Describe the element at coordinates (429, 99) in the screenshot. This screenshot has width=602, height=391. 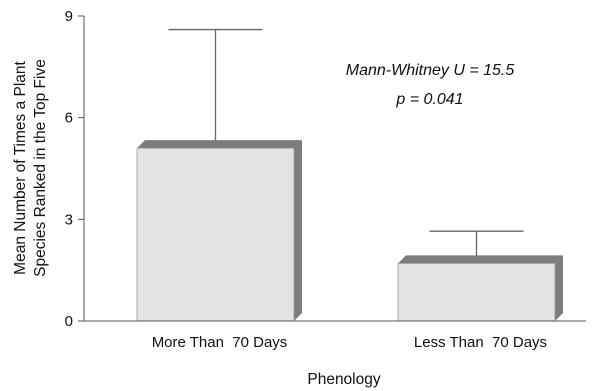
I see `annotation-p-value: p = 0.041` at that location.